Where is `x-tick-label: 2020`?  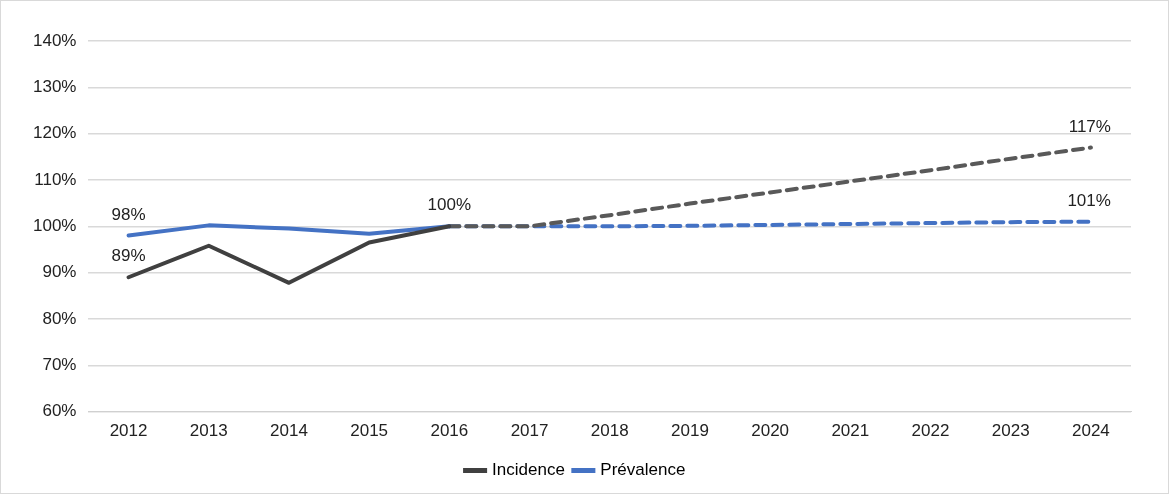
x-tick-label: 2020 is located at coordinates (770, 431).